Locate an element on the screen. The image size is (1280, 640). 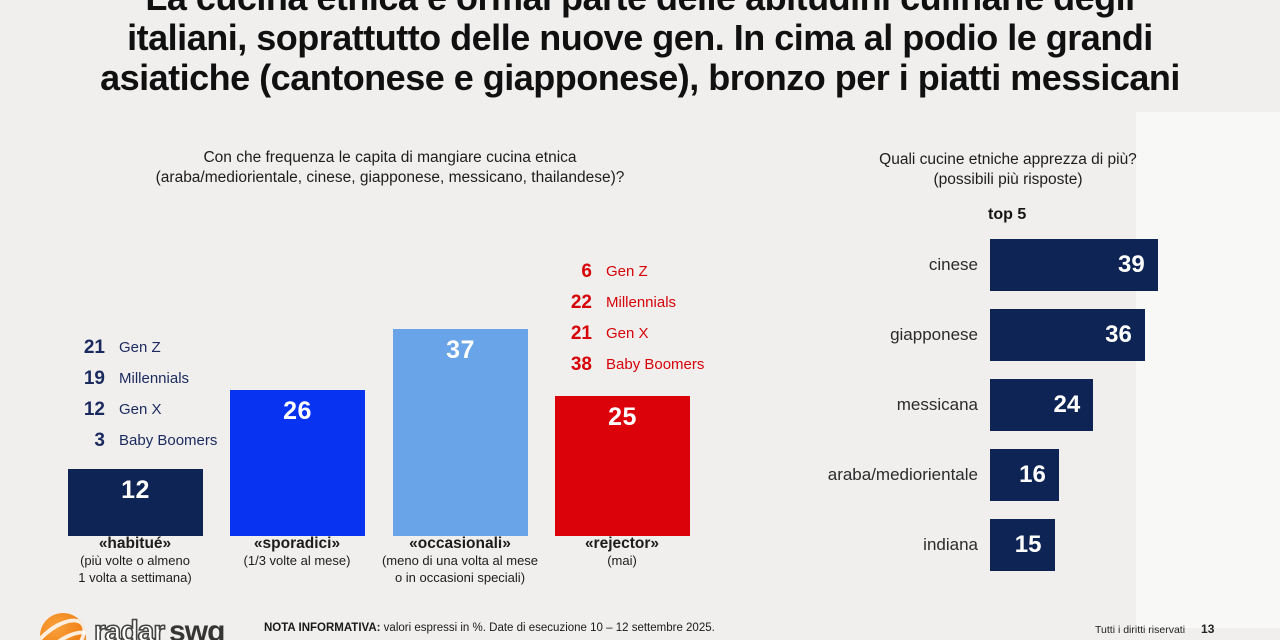
top5-row-araba-mediorientale: araba/mediorientale 16 is located at coordinates (1008, 475).